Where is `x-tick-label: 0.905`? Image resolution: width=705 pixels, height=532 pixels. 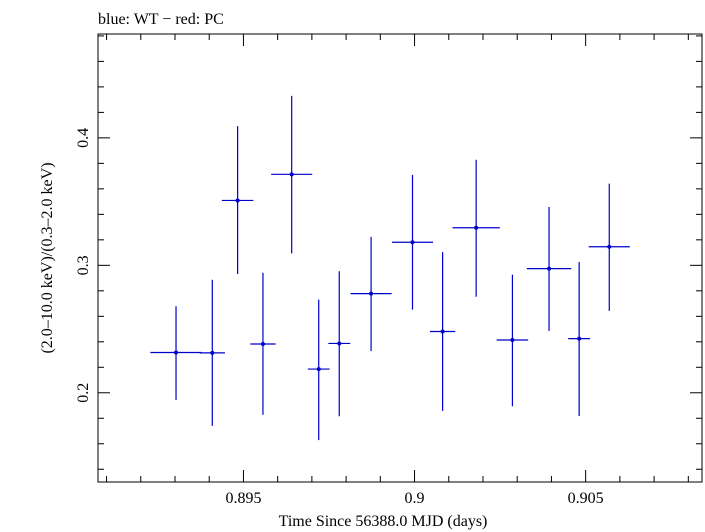 x-tick-label: 0.905 is located at coordinates (586, 498).